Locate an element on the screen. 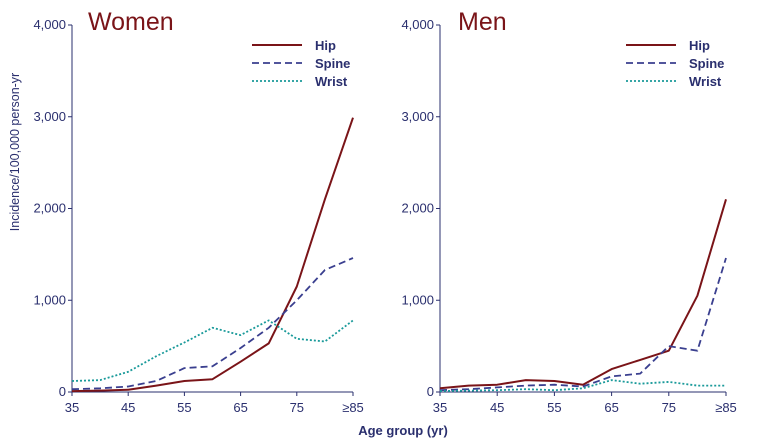 Image resolution: width=768 pixels, height=441 pixels. panel-title: Men is located at coordinates (482, 22).